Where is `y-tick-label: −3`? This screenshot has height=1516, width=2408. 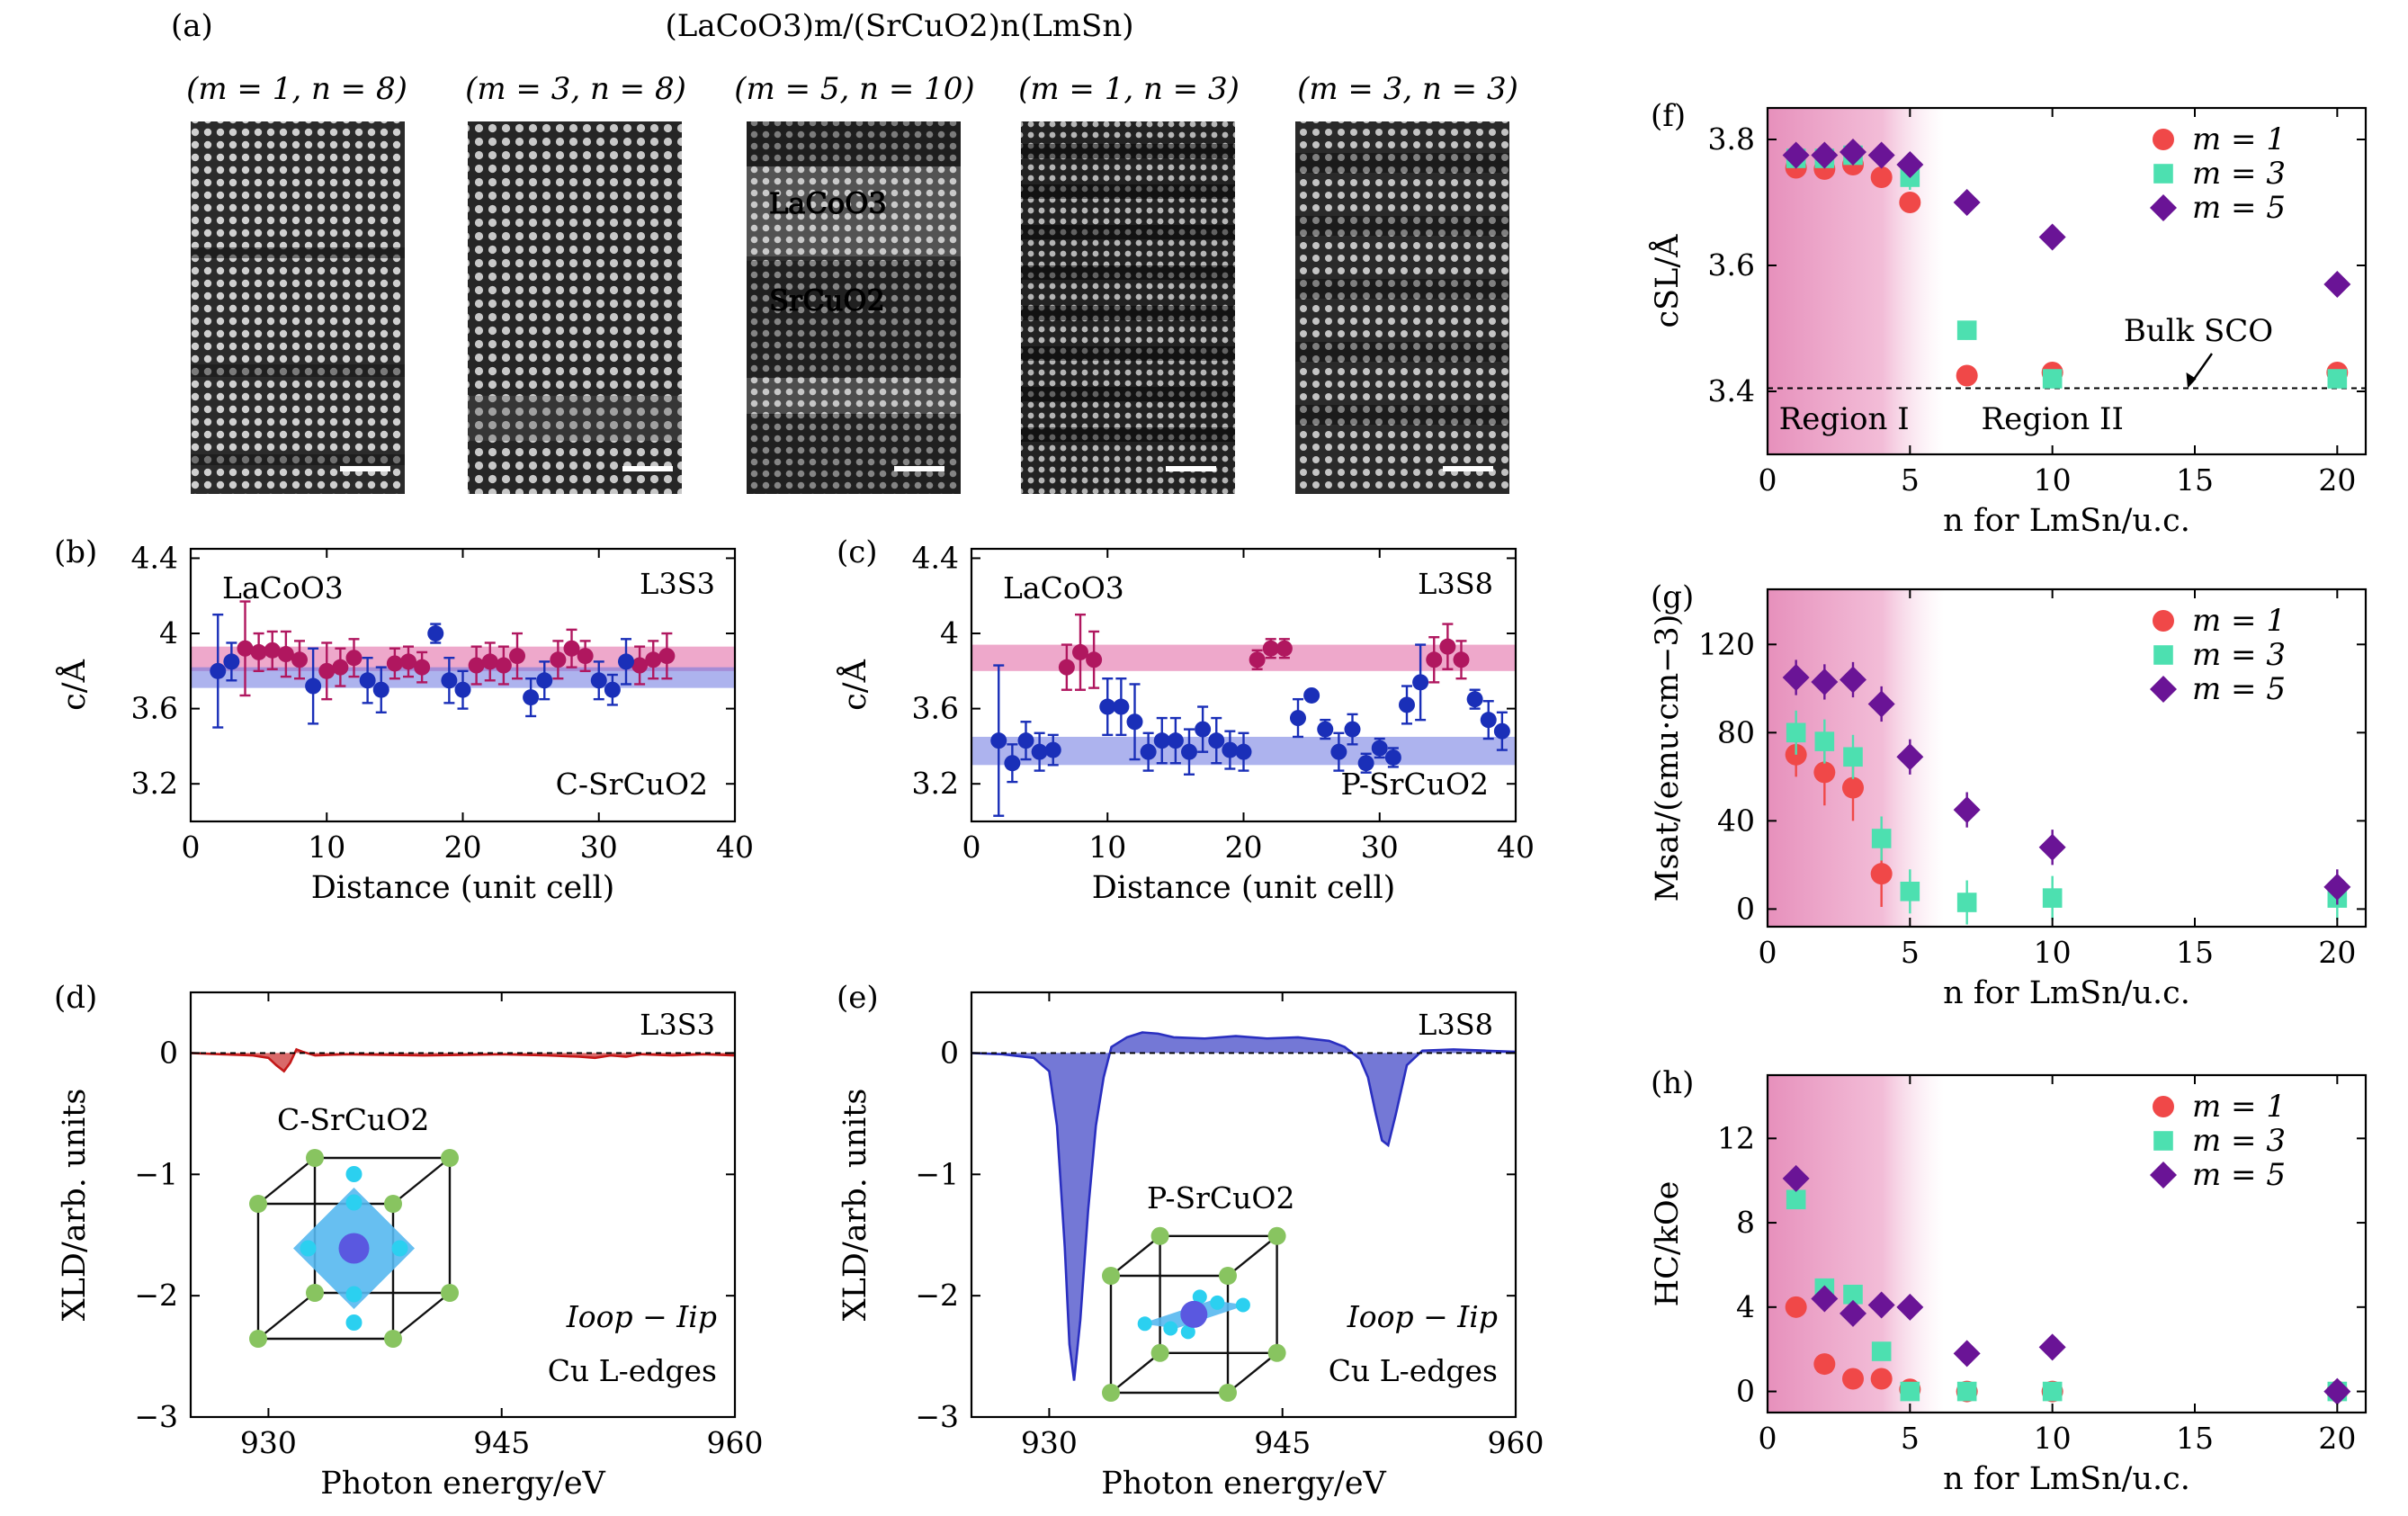
y-tick-label: −3 is located at coordinates (937, 1417).